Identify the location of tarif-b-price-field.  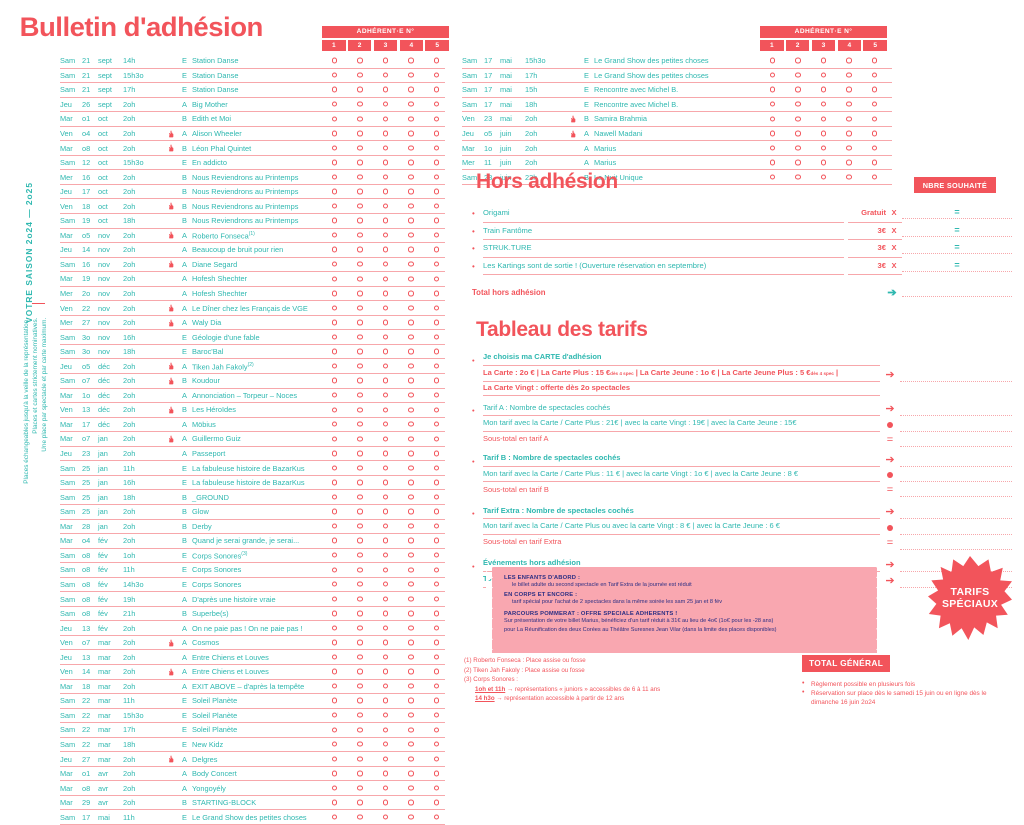
(956, 477).